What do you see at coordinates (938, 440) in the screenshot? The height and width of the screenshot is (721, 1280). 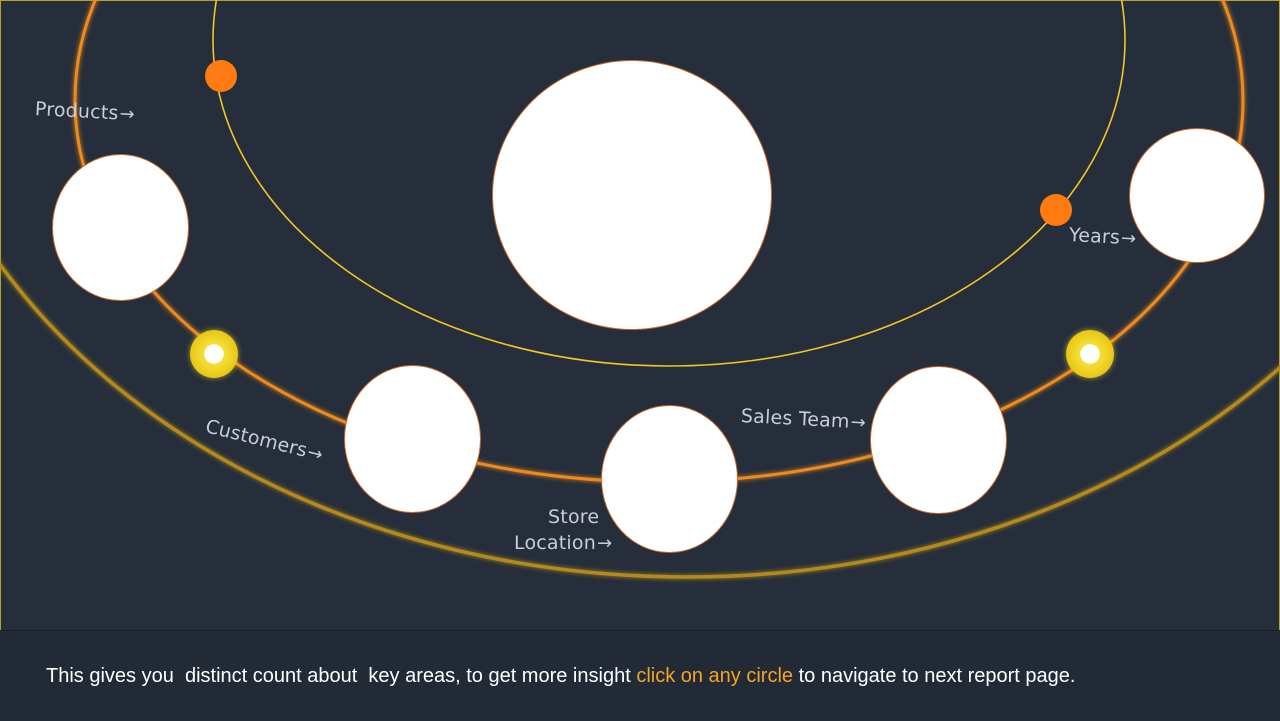 I see `sales-team-circle` at bounding box center [938, 440].